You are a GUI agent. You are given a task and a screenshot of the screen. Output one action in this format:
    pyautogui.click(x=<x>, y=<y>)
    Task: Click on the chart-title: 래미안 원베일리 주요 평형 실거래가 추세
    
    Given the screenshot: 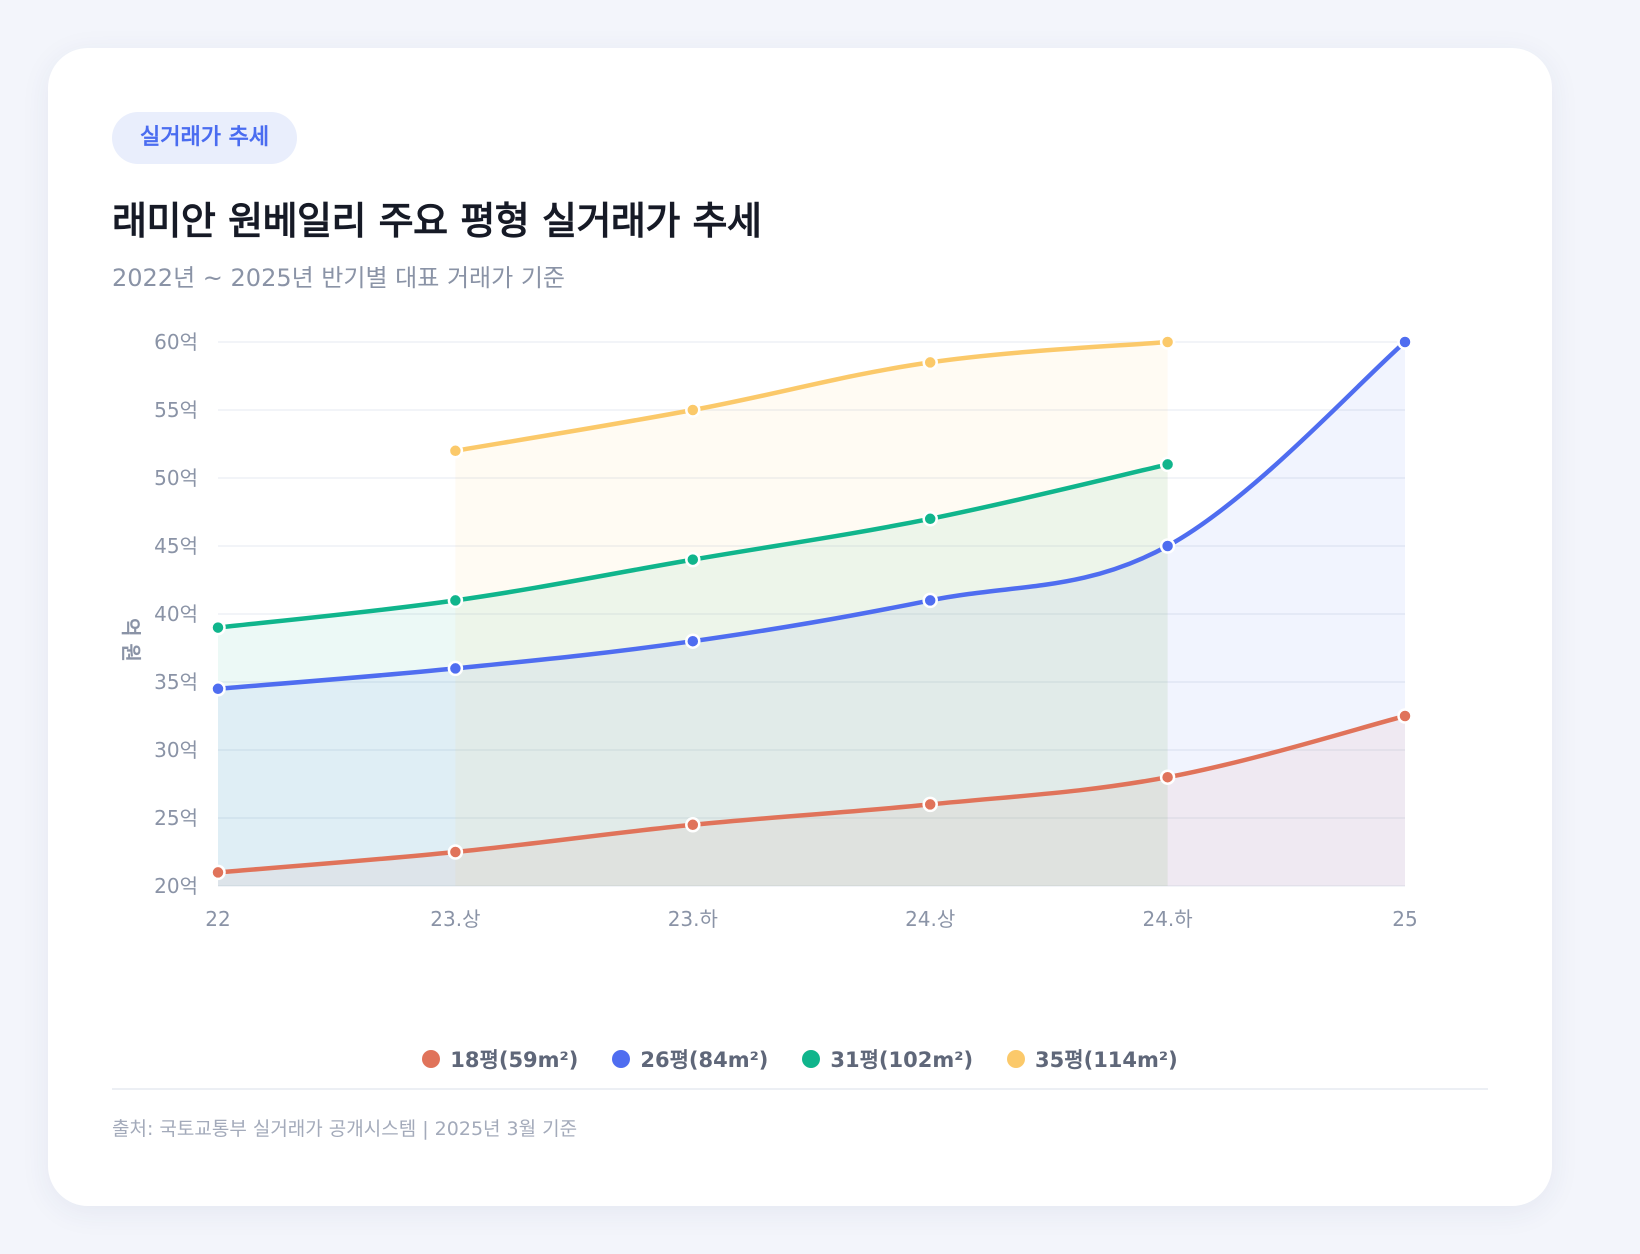 What is the action you would take?
    pyautogui.click(x=437, y=221)
    